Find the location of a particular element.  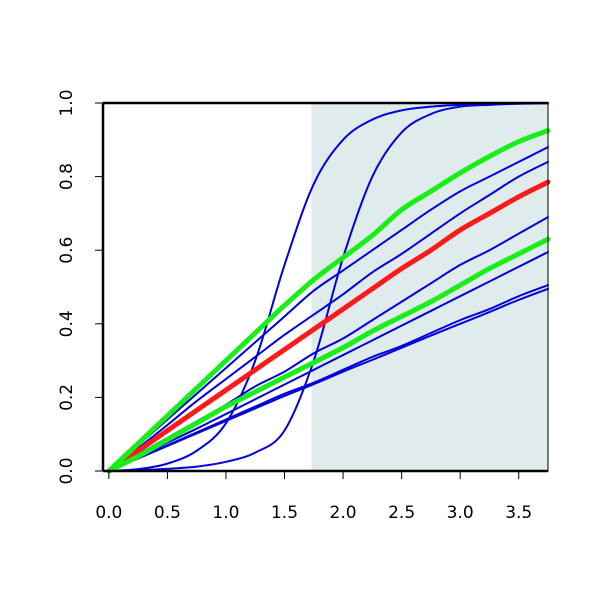

x-tick-label: 1.5 is located at coordinates (284, 513).